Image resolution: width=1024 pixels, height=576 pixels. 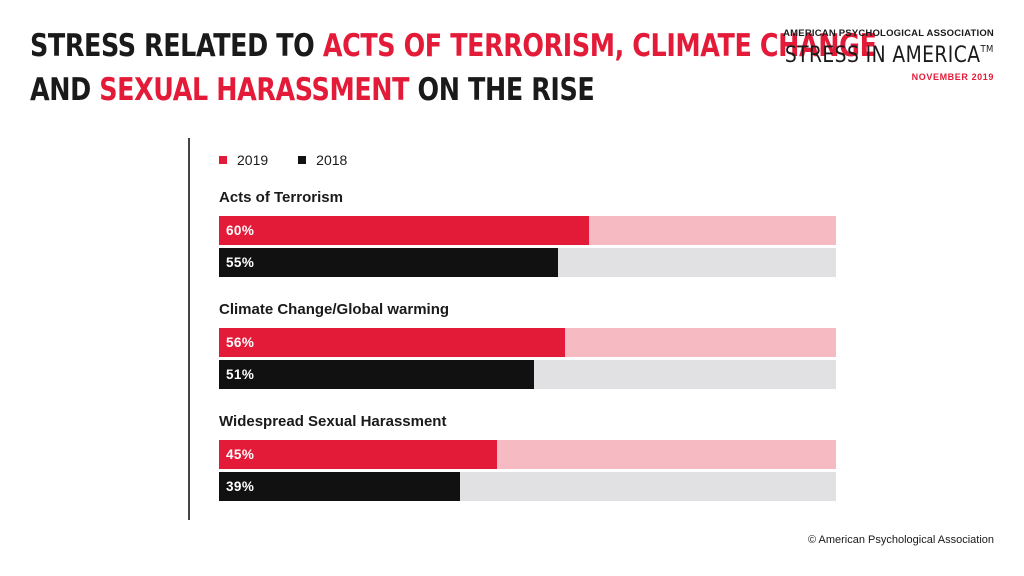 What do you see at coordinates (599, 46) in the screenshot?
I see `title-highlight: ACTS OF TERRORISM, CLIMATE CHANGE` at bounding box center [599, 46].